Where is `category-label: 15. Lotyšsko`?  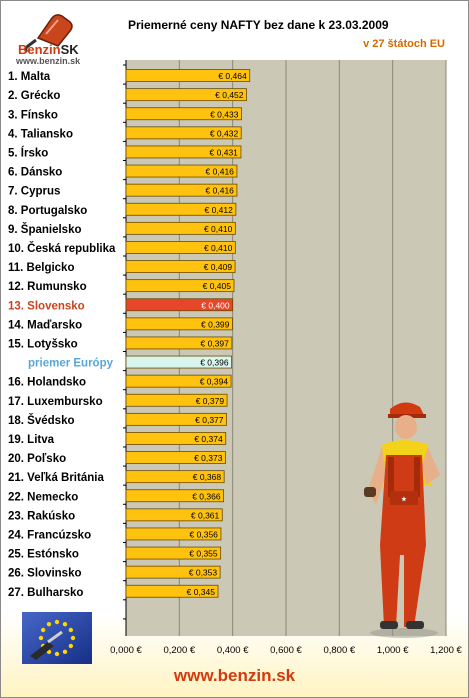 category-label: 15. Lotyšsko is located at coordinates (43, 344).